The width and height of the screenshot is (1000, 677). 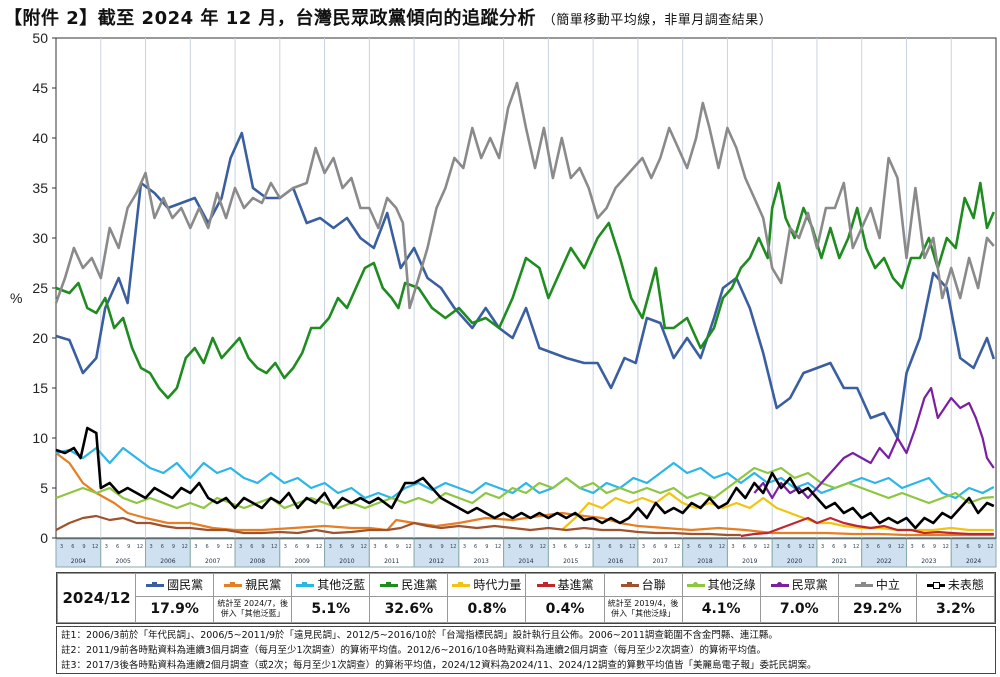 What do you see at coordinates (40, 188) in the screenshot?
I see `y-tick-label: 35` at bounding box center [40, 188].